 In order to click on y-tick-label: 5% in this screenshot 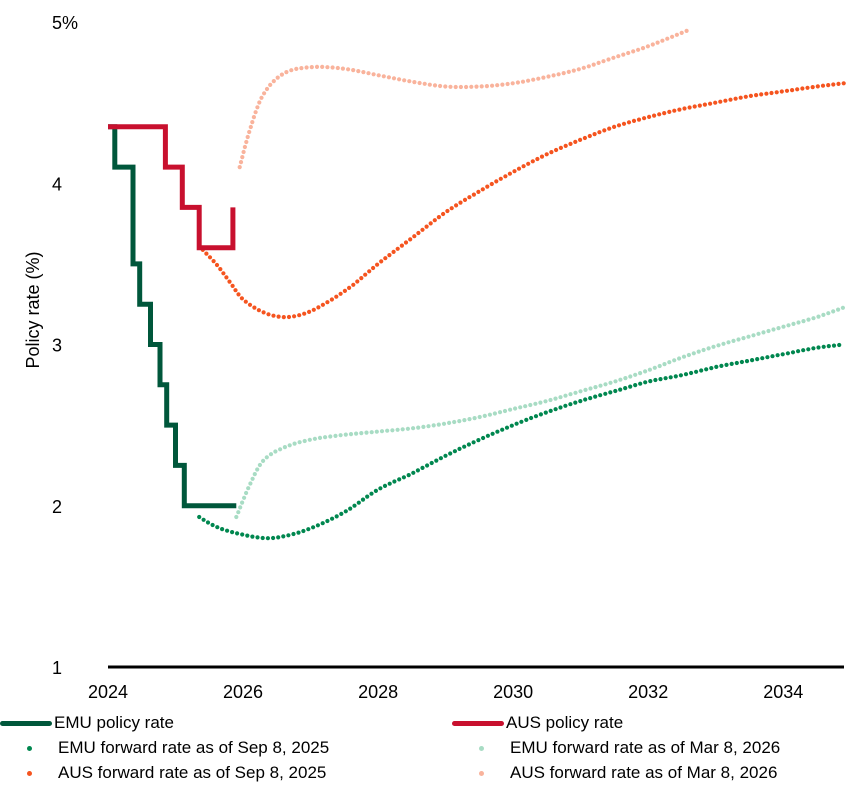, I will do `click(65, 23)`.